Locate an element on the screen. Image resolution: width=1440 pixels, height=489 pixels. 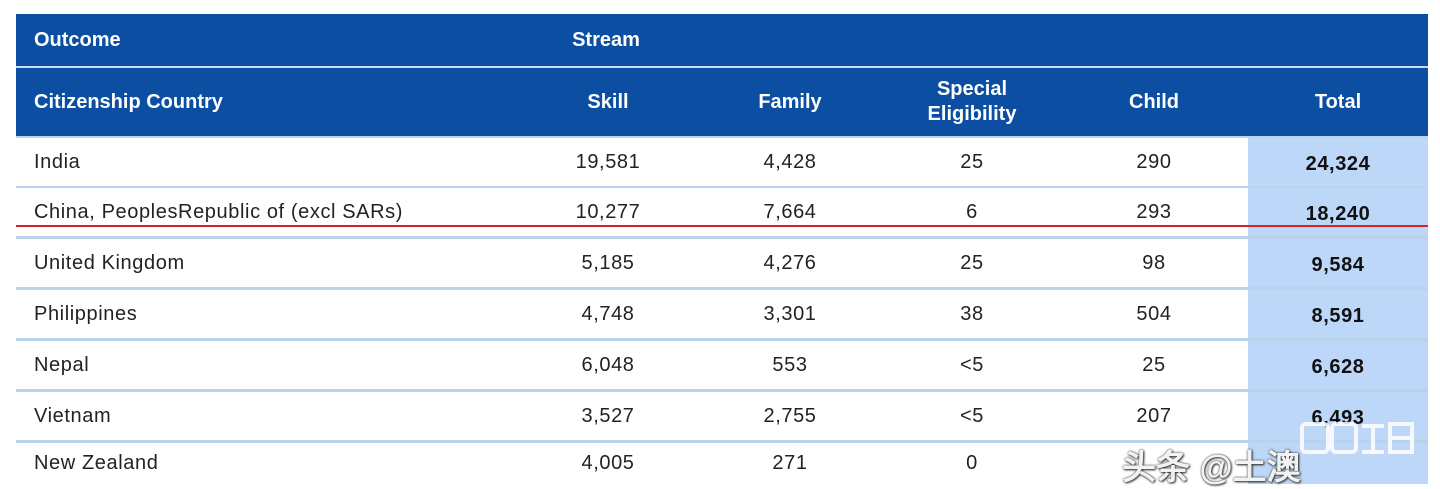
header-stream: Stream is located at coordinates (606, 39).